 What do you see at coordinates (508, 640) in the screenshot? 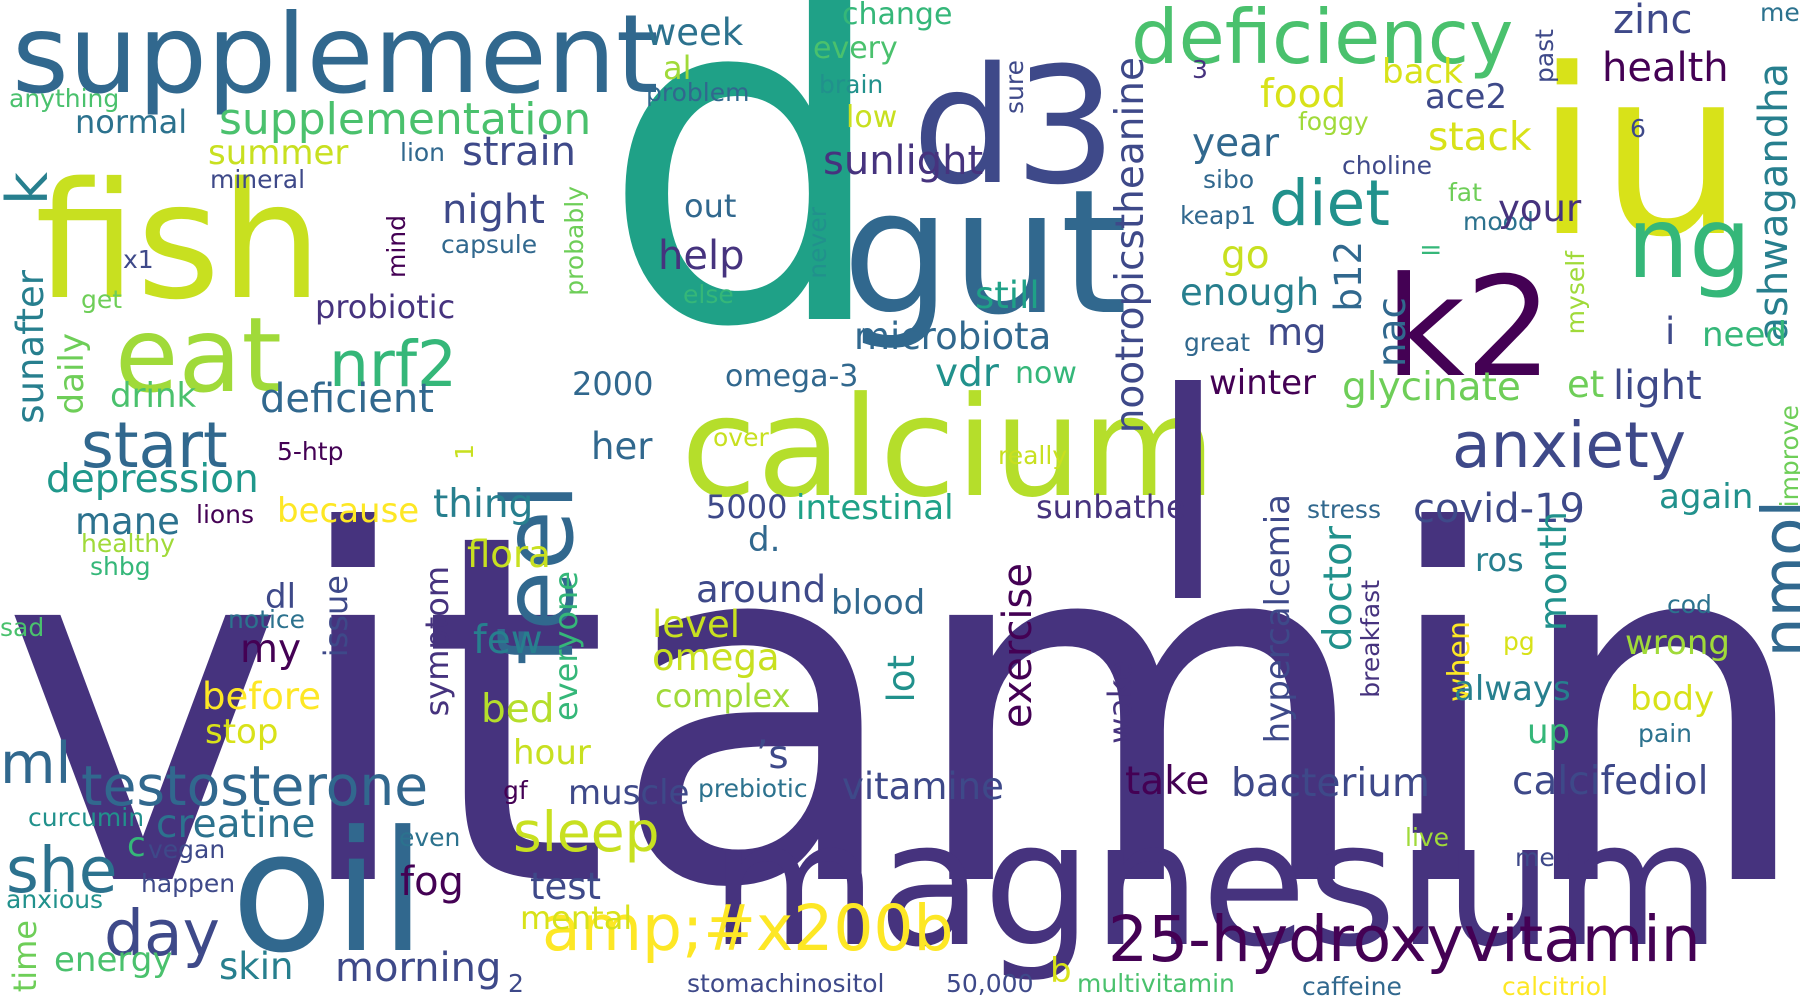
I see `word-few: few` at bounding box center [508, 640].